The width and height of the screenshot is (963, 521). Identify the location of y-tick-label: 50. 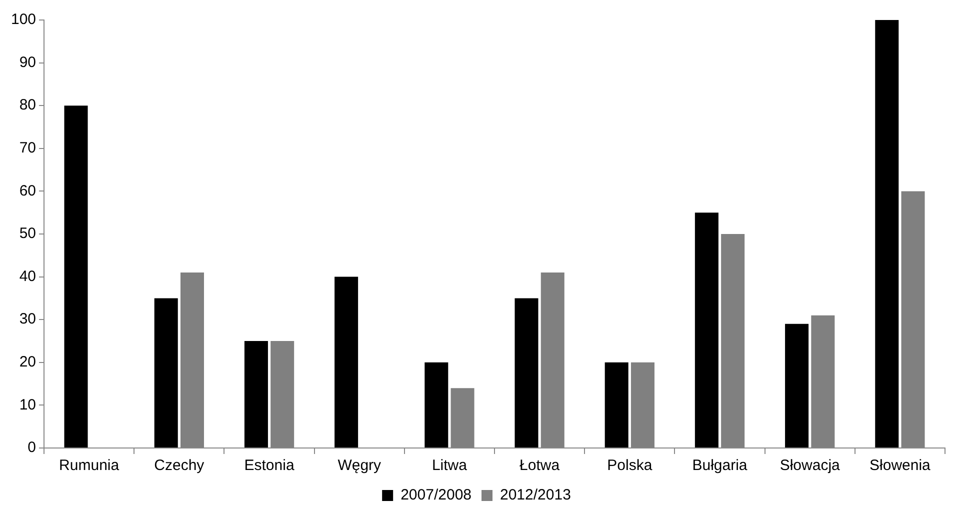
(27, 233).